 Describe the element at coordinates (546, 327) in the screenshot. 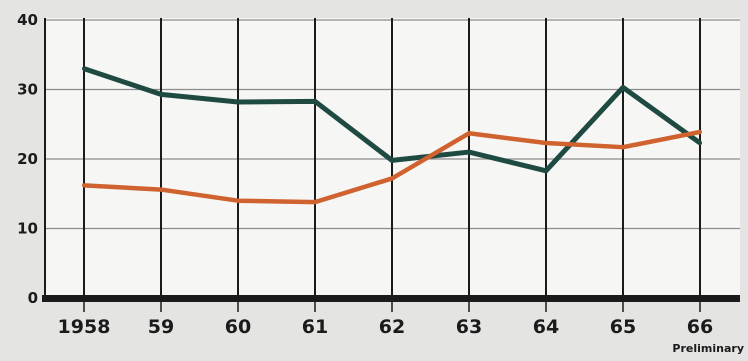

I see `x-tick-label-64: 64` at that location.